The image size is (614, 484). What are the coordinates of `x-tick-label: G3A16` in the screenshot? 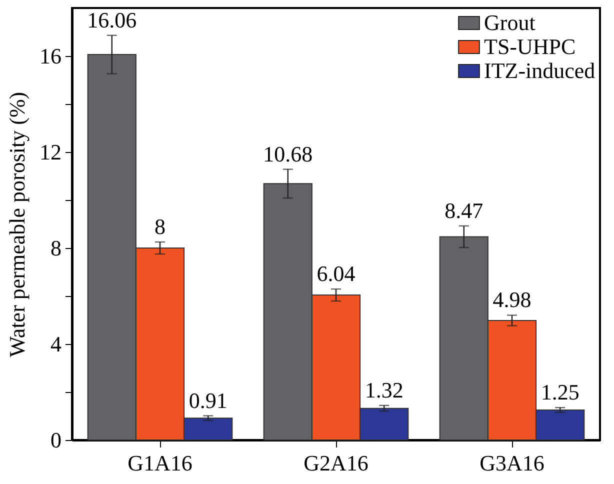 It's located at (512, 463).